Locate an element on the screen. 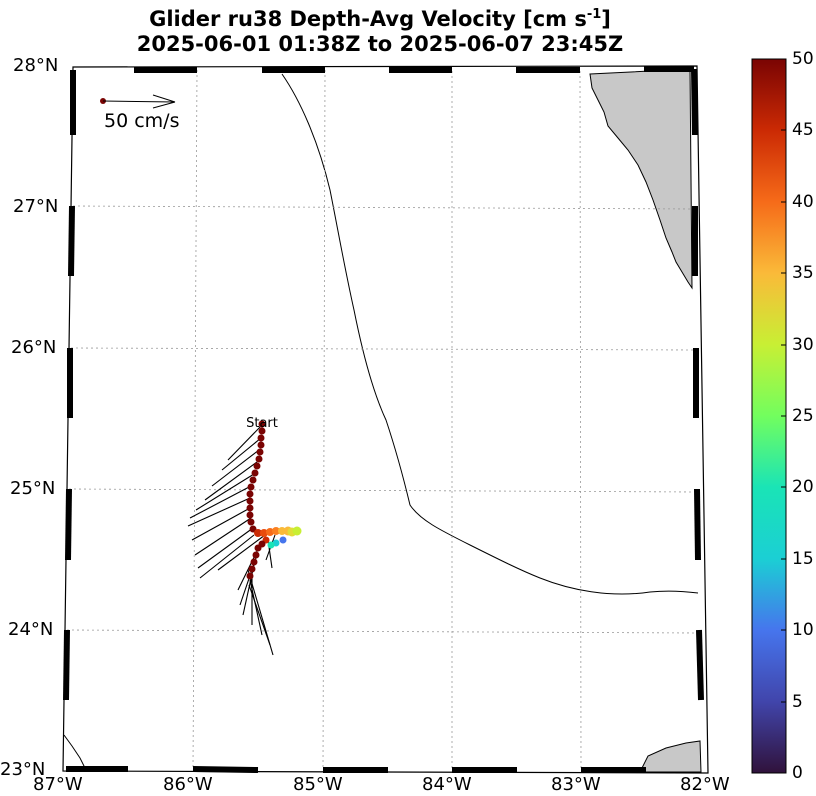  chart-title: Glider ru38 Depth-Avg Velocity [cm s-1] is located at coordinates (380, 17).